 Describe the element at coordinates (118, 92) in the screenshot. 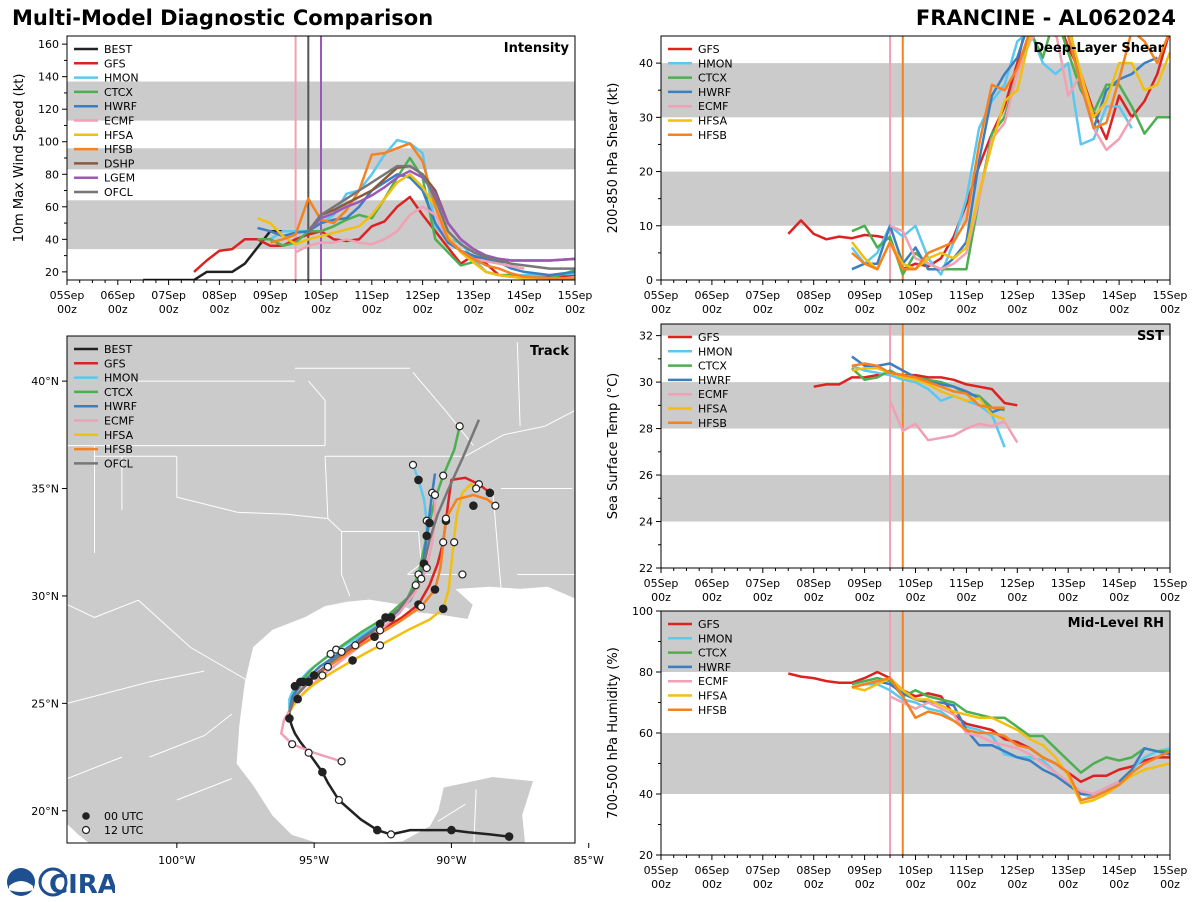

I see `legend-label: CTCX` at that location.